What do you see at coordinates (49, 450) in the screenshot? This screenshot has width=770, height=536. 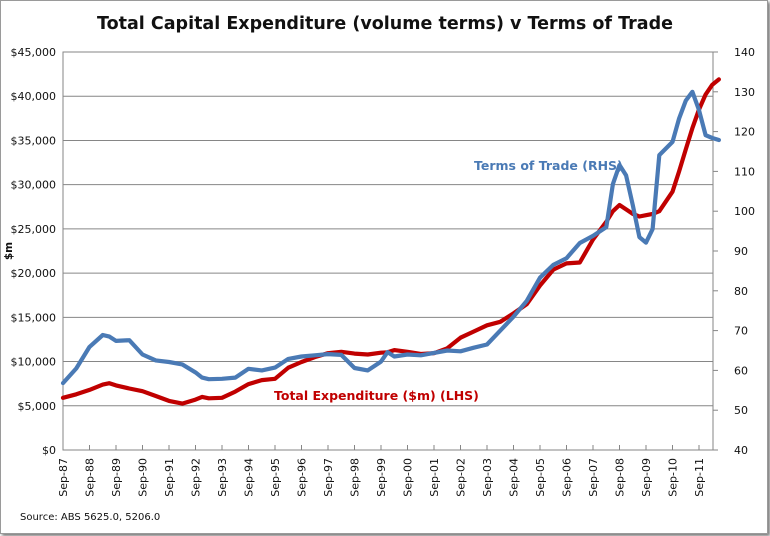 I see `y-tick-label-left: $0` at bounding box center [49, 450].